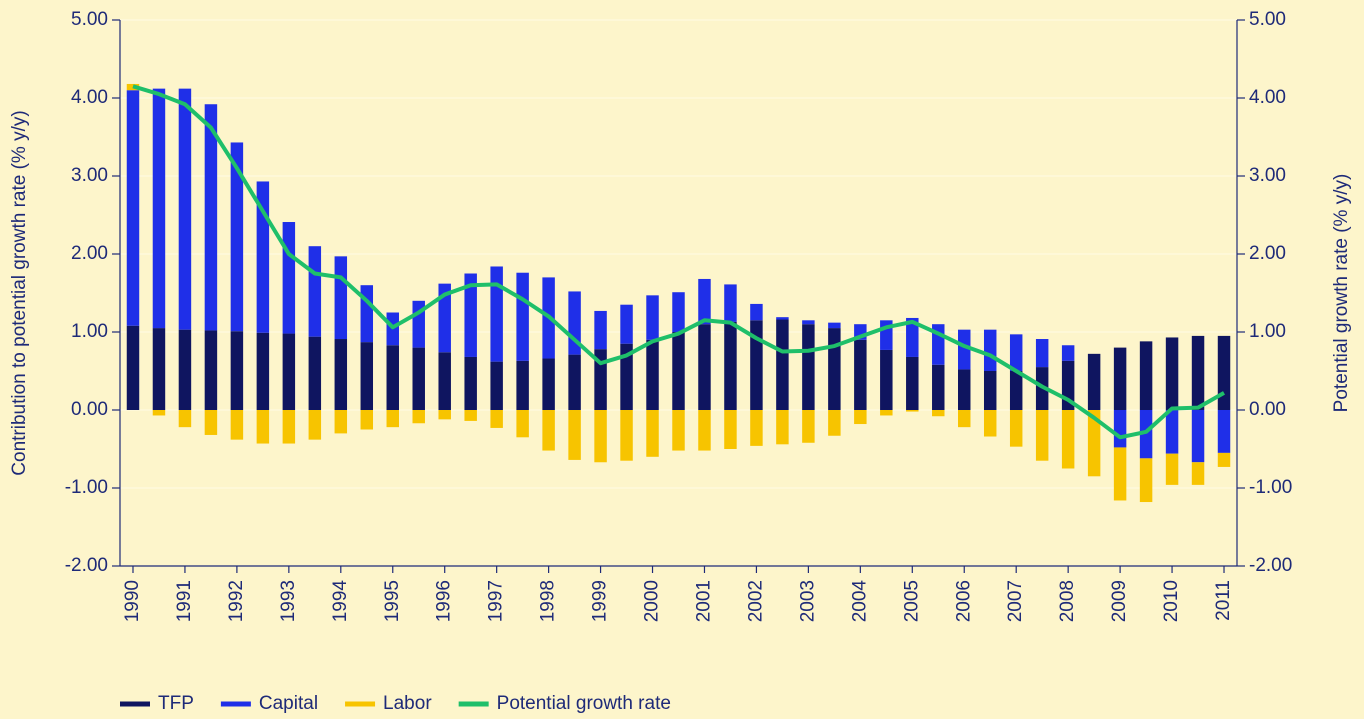 Image resolution: width=1364 pixels, height=719 pixels. I want to click on y-tick-label: 5.00, so click(89, 19).